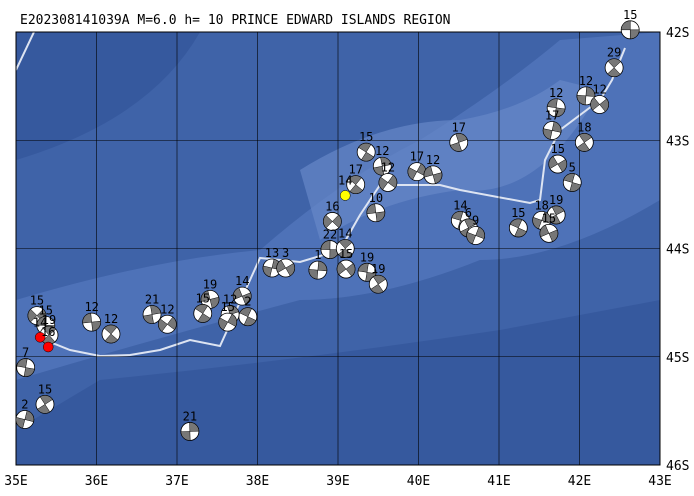 The height and width of the screenshot is (496, 694). I want to click on lon-label: 35E, so click(15, 481).